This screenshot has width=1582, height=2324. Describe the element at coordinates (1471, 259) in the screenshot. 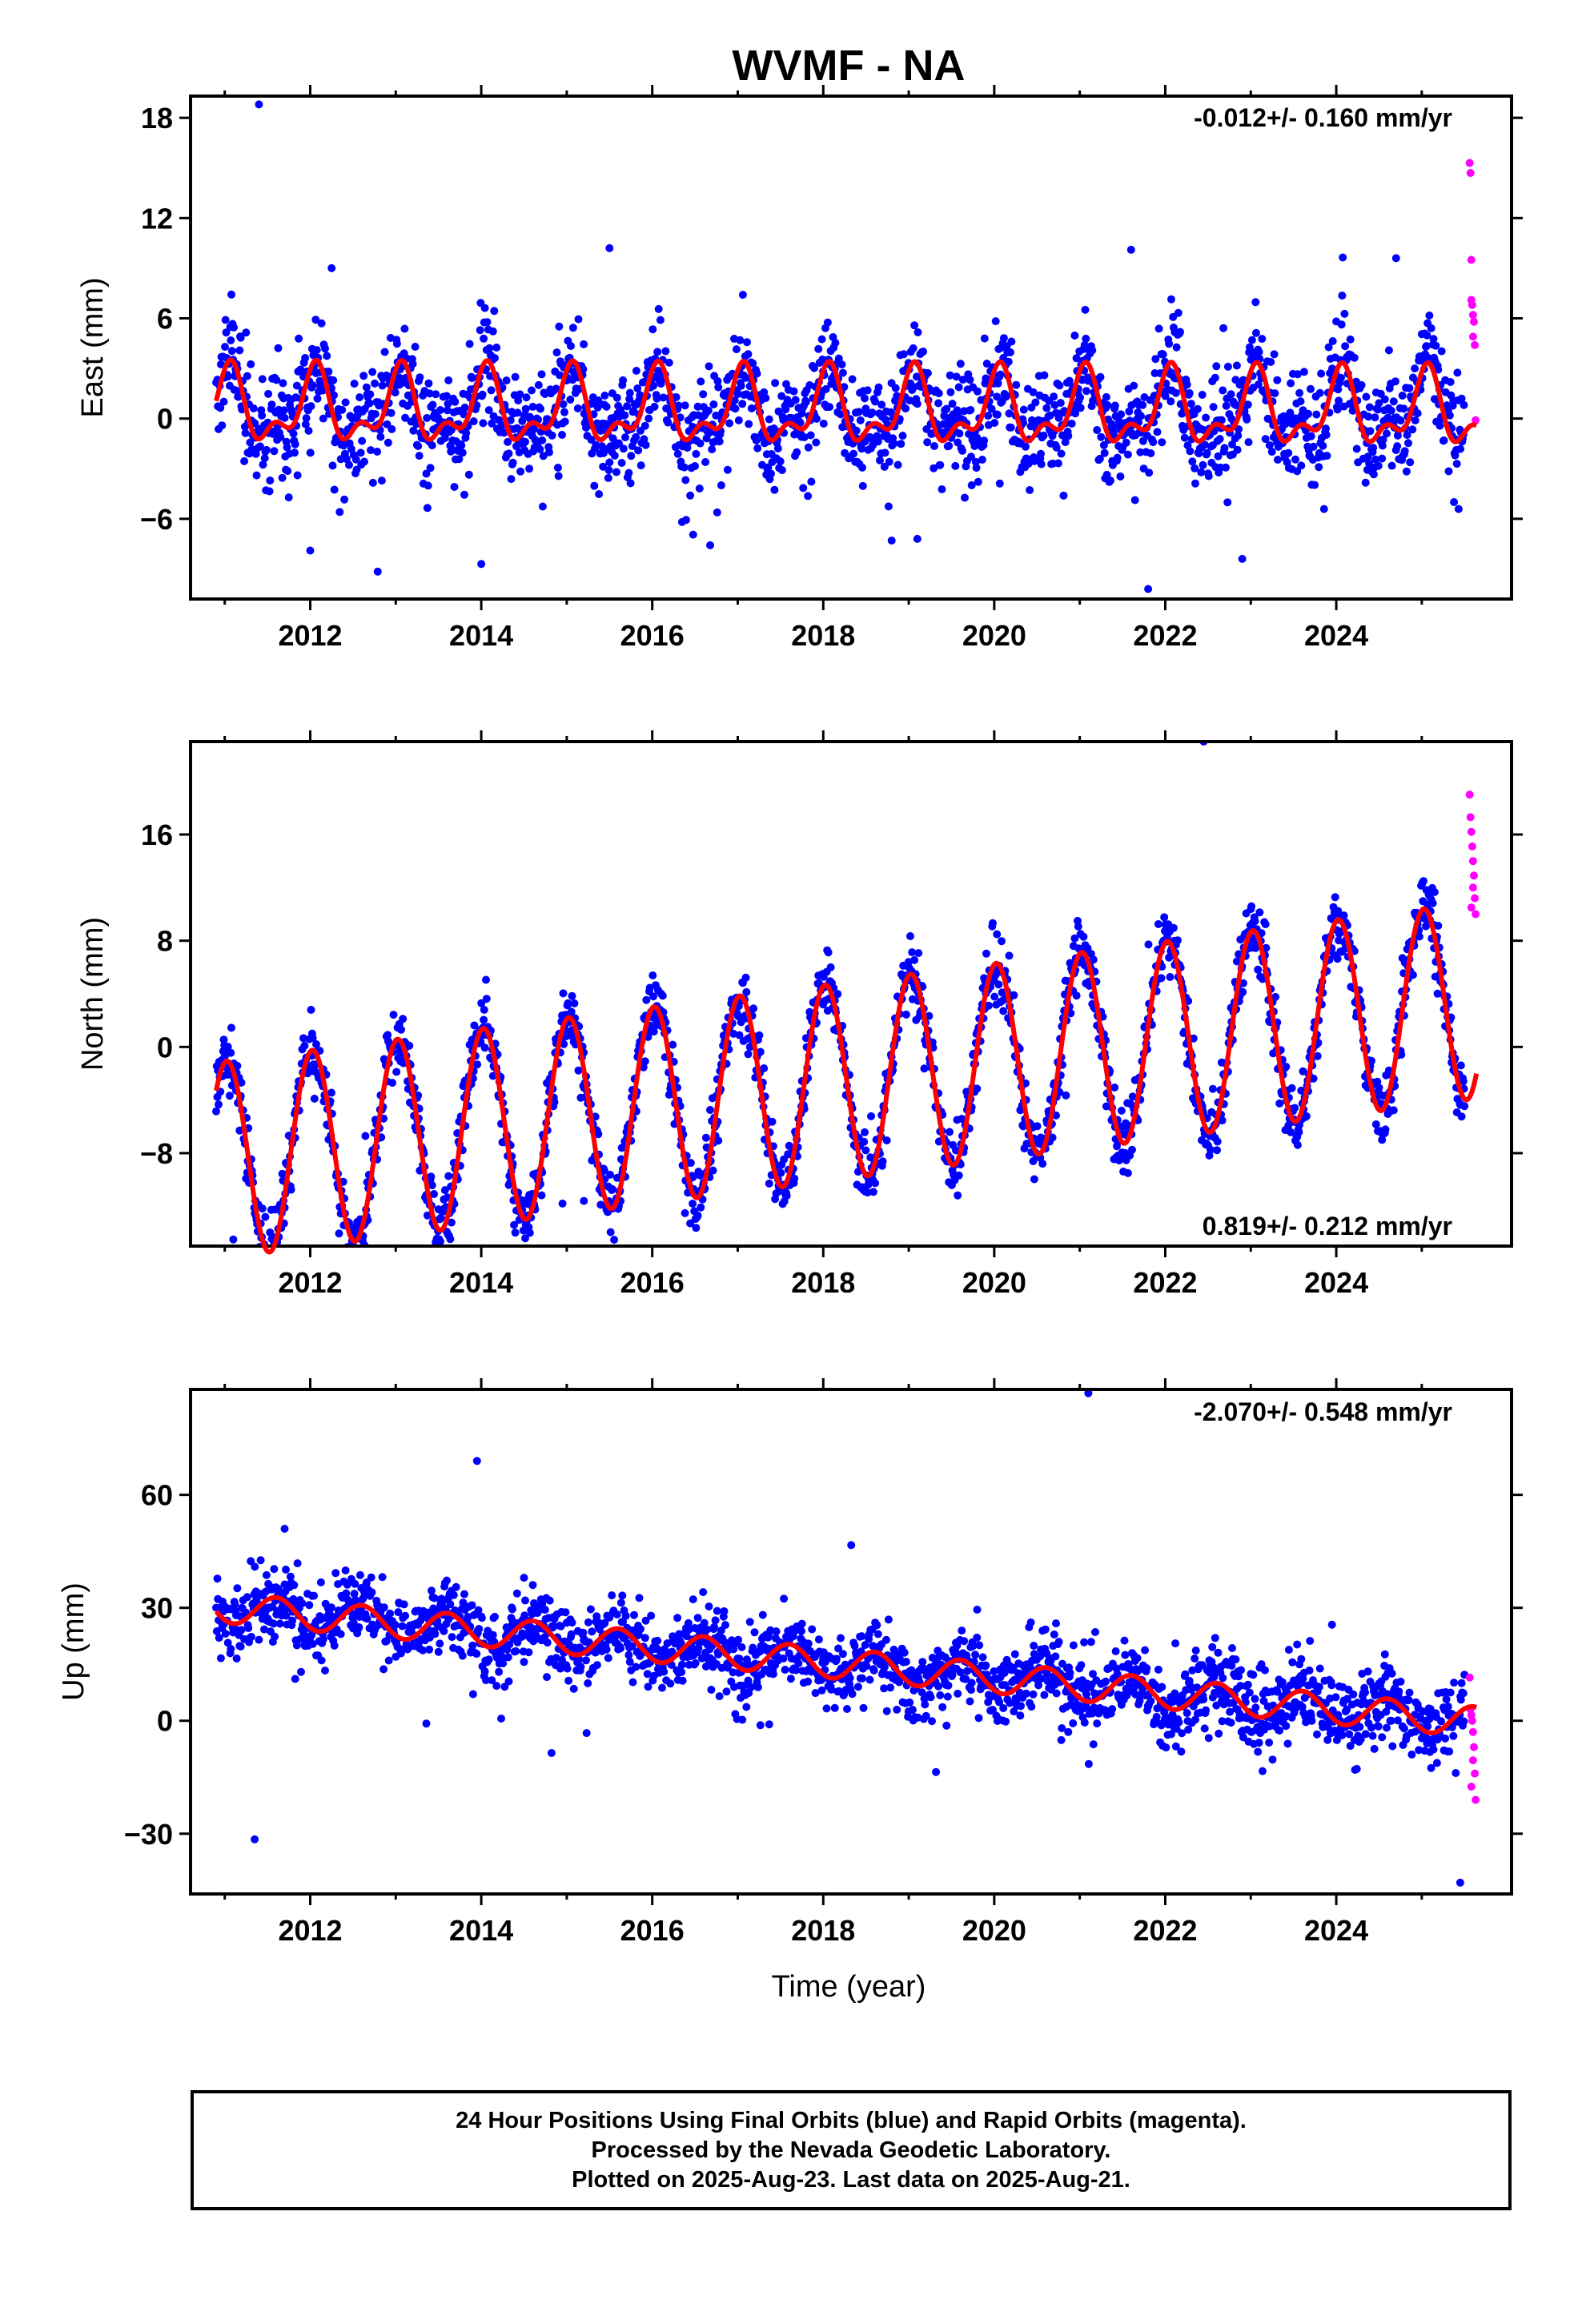

I see `east-rapid-point` at that location.